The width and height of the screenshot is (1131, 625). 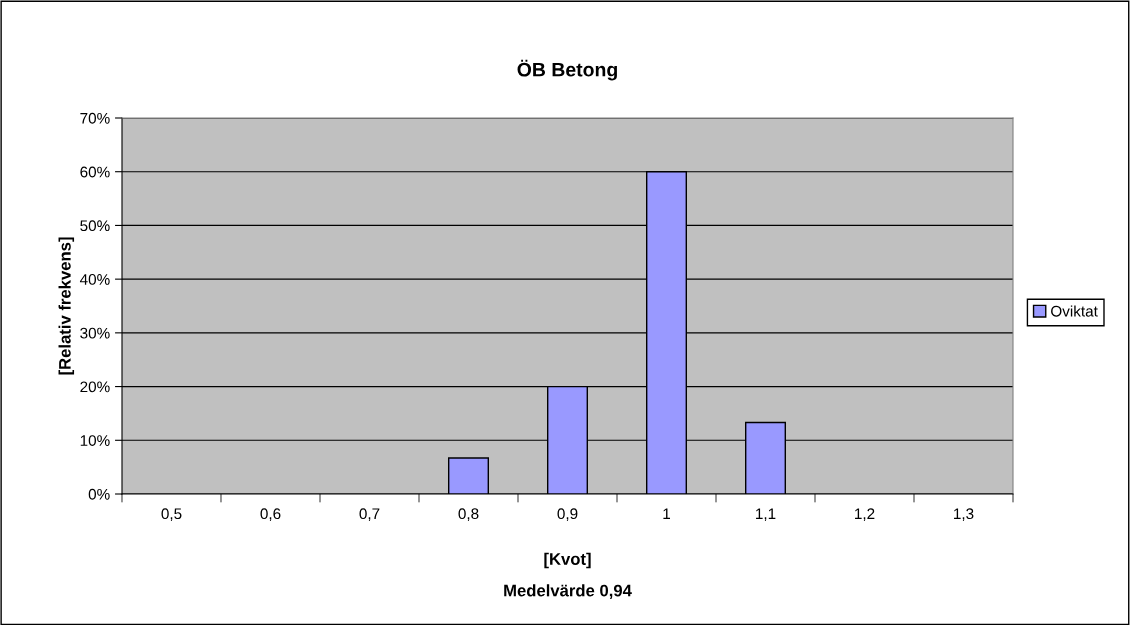 What do you see at coordinates (94, 279) in the screenshot?
I see `y-tick-label: 40%` at bounding box center [94, 279].